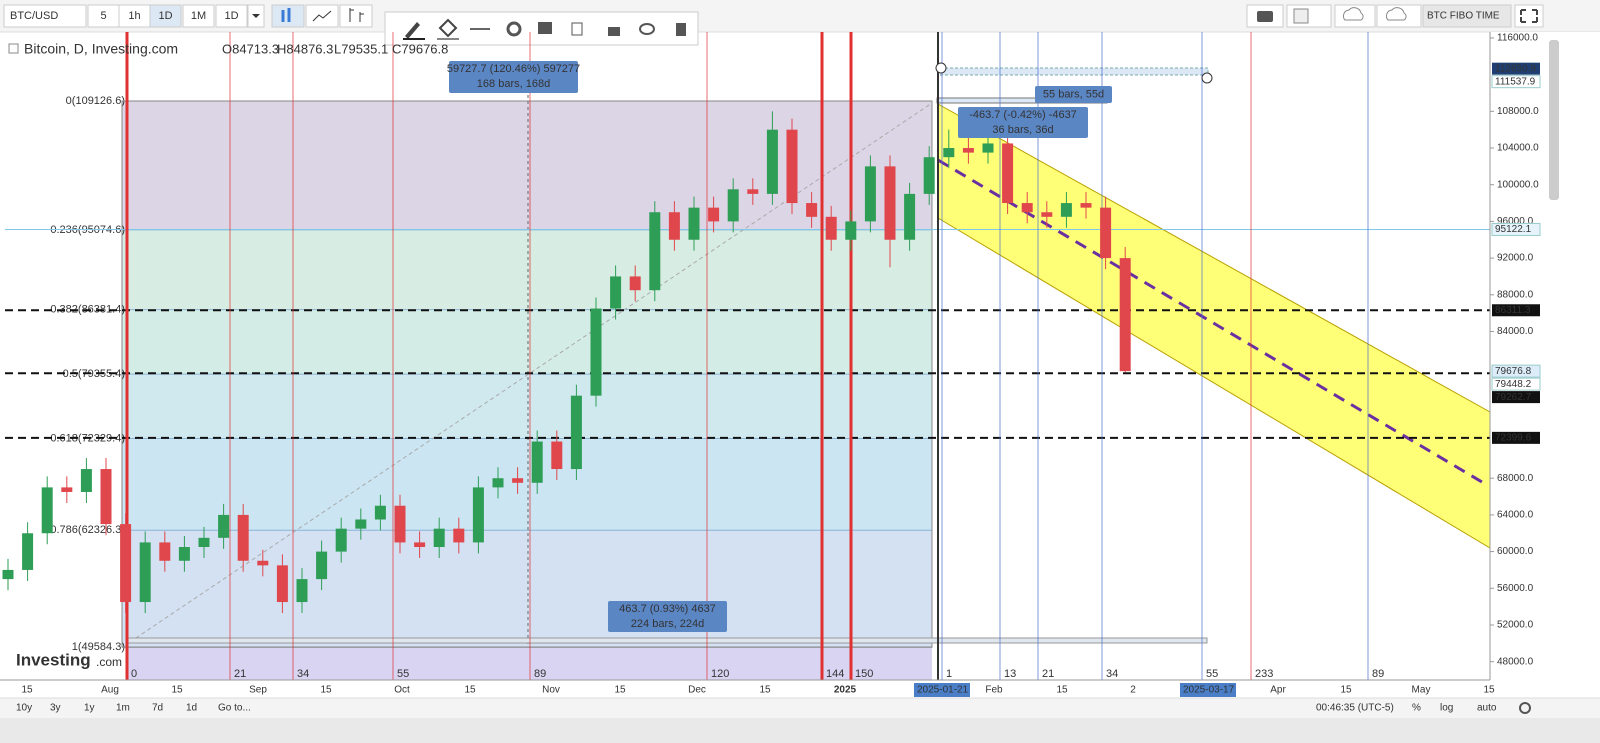 Image resolution: width=1600 pixels, height=743 pixels. I want to click on handle, so click(1207, 78).